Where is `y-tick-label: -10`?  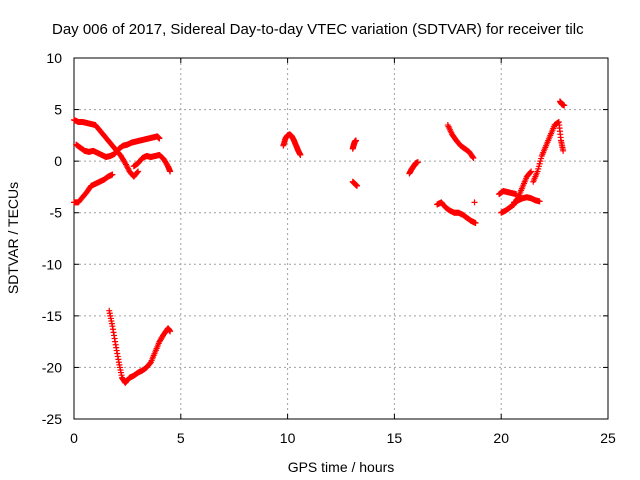 y-tick-label: -10 is located at coordinates (52, 264).